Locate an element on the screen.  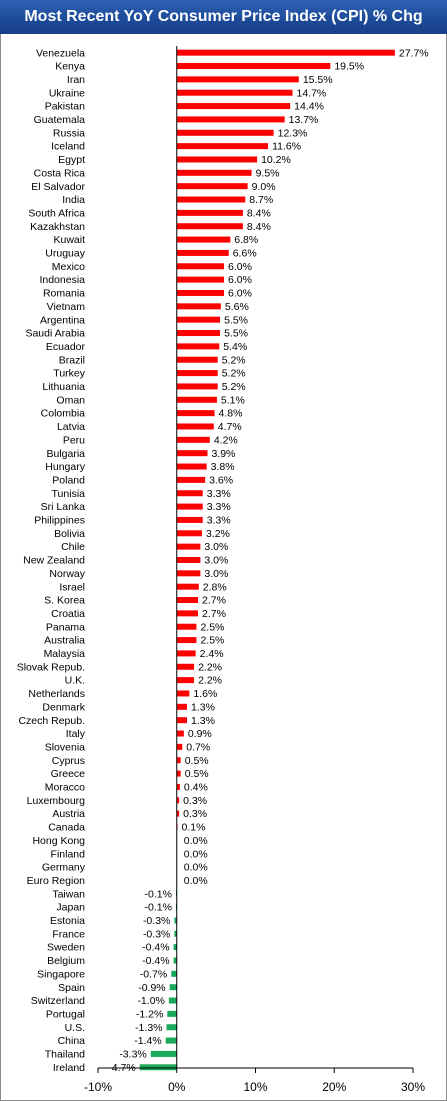
data-label: 6.8% is located at coordinates (246, 240).